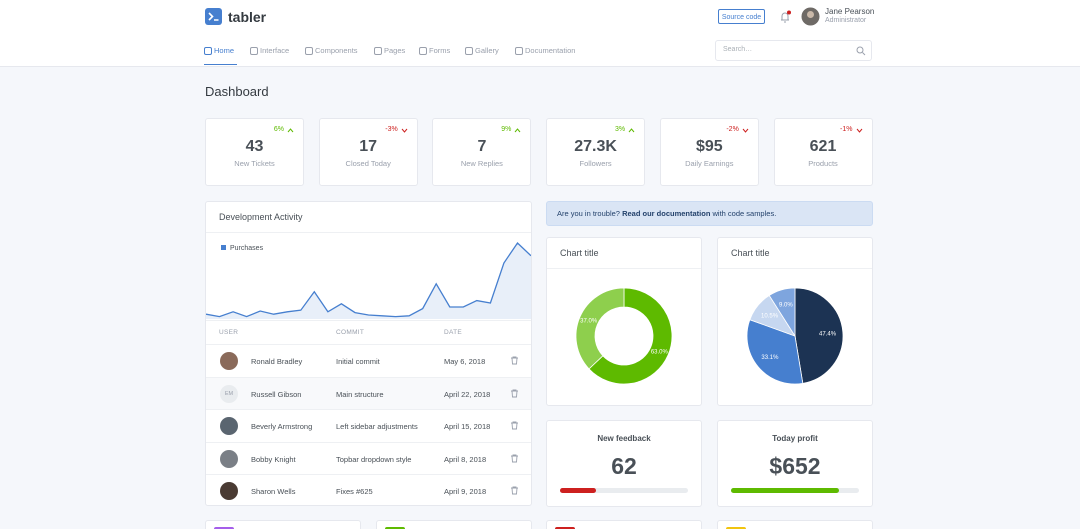  I want to click on card-title: Development Activity, so click(261, 217).